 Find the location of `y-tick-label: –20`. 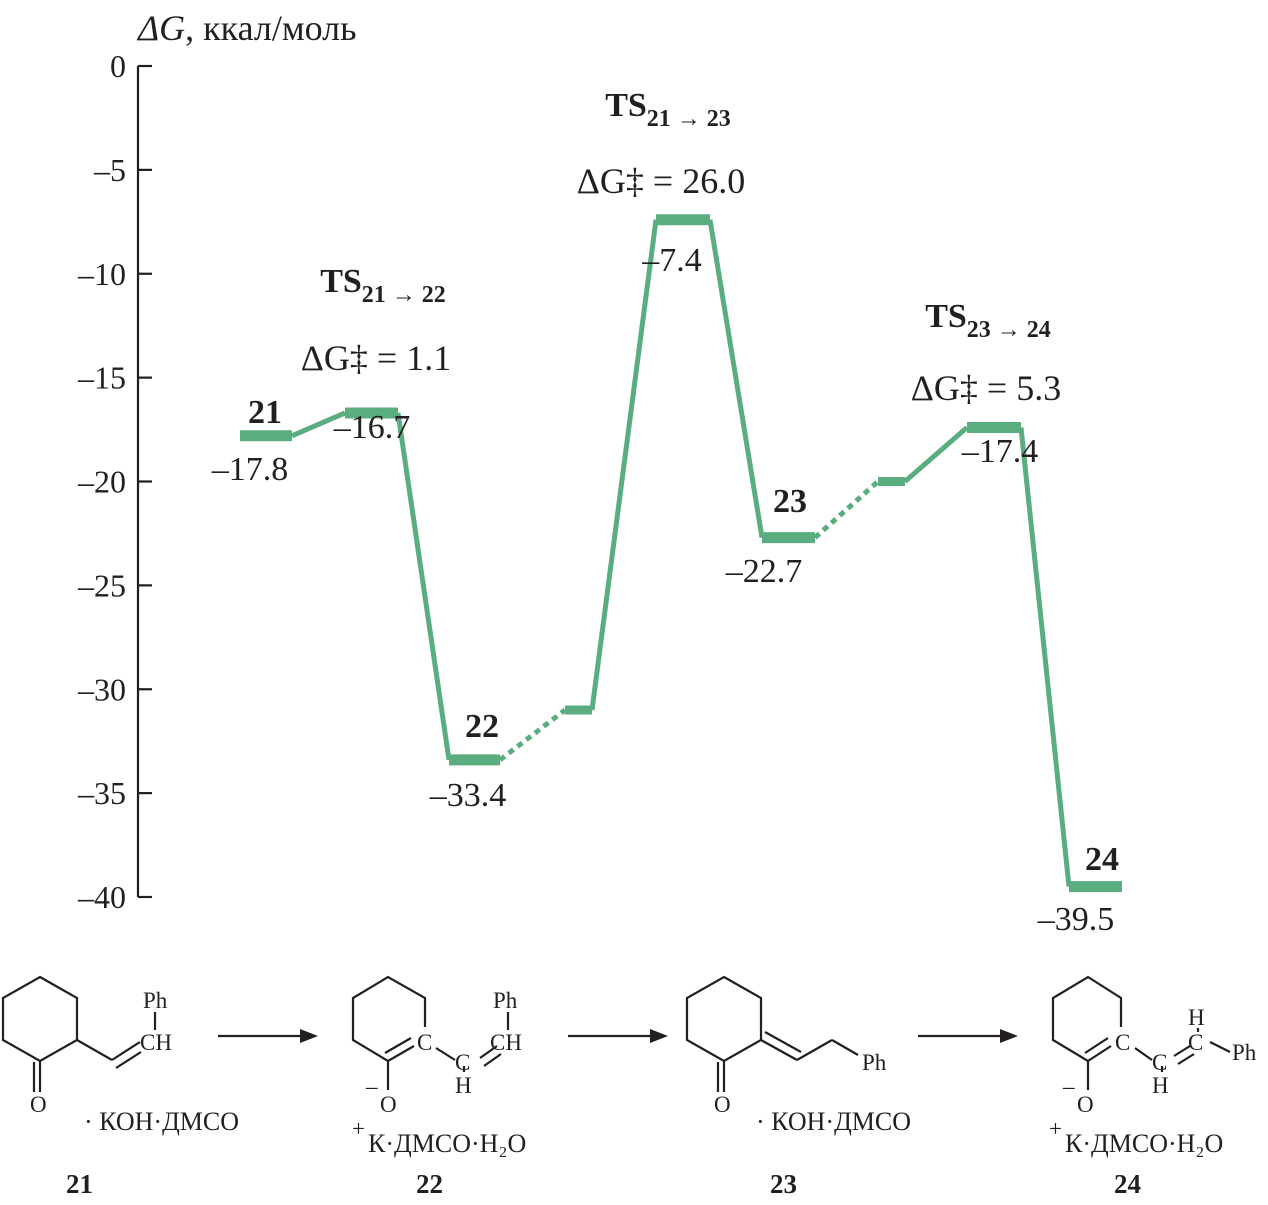

y-tick-label: –20 is located at coordinates (101, 482).